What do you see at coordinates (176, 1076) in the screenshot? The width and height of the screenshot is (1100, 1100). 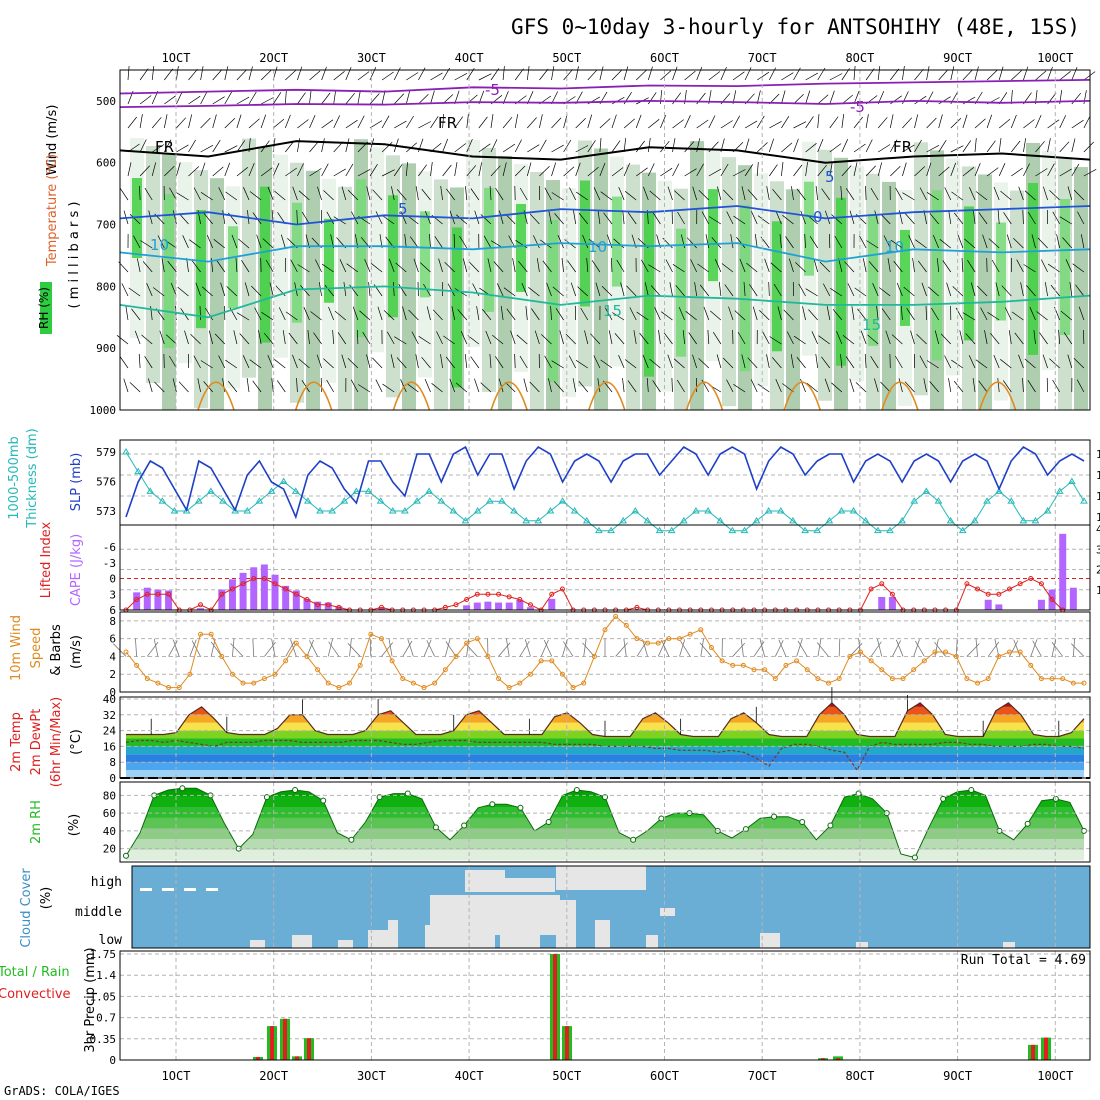 I see `date-label-bottom: 1OCT` at bounding box center [176, 1076].